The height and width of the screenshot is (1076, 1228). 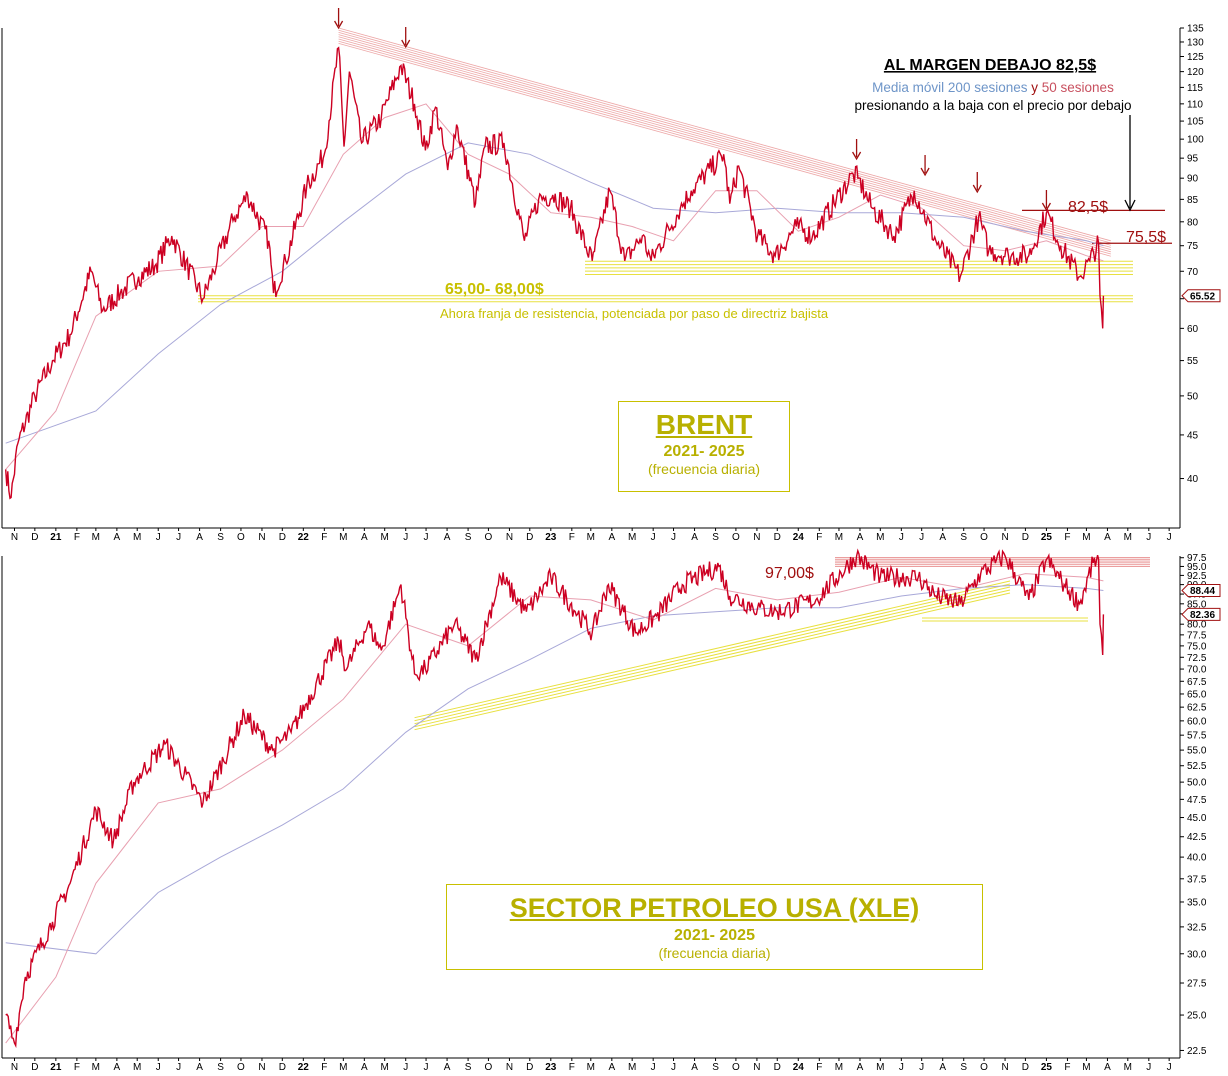 I want to click on y-tick-label: 55, so click(x=1193, y=361).